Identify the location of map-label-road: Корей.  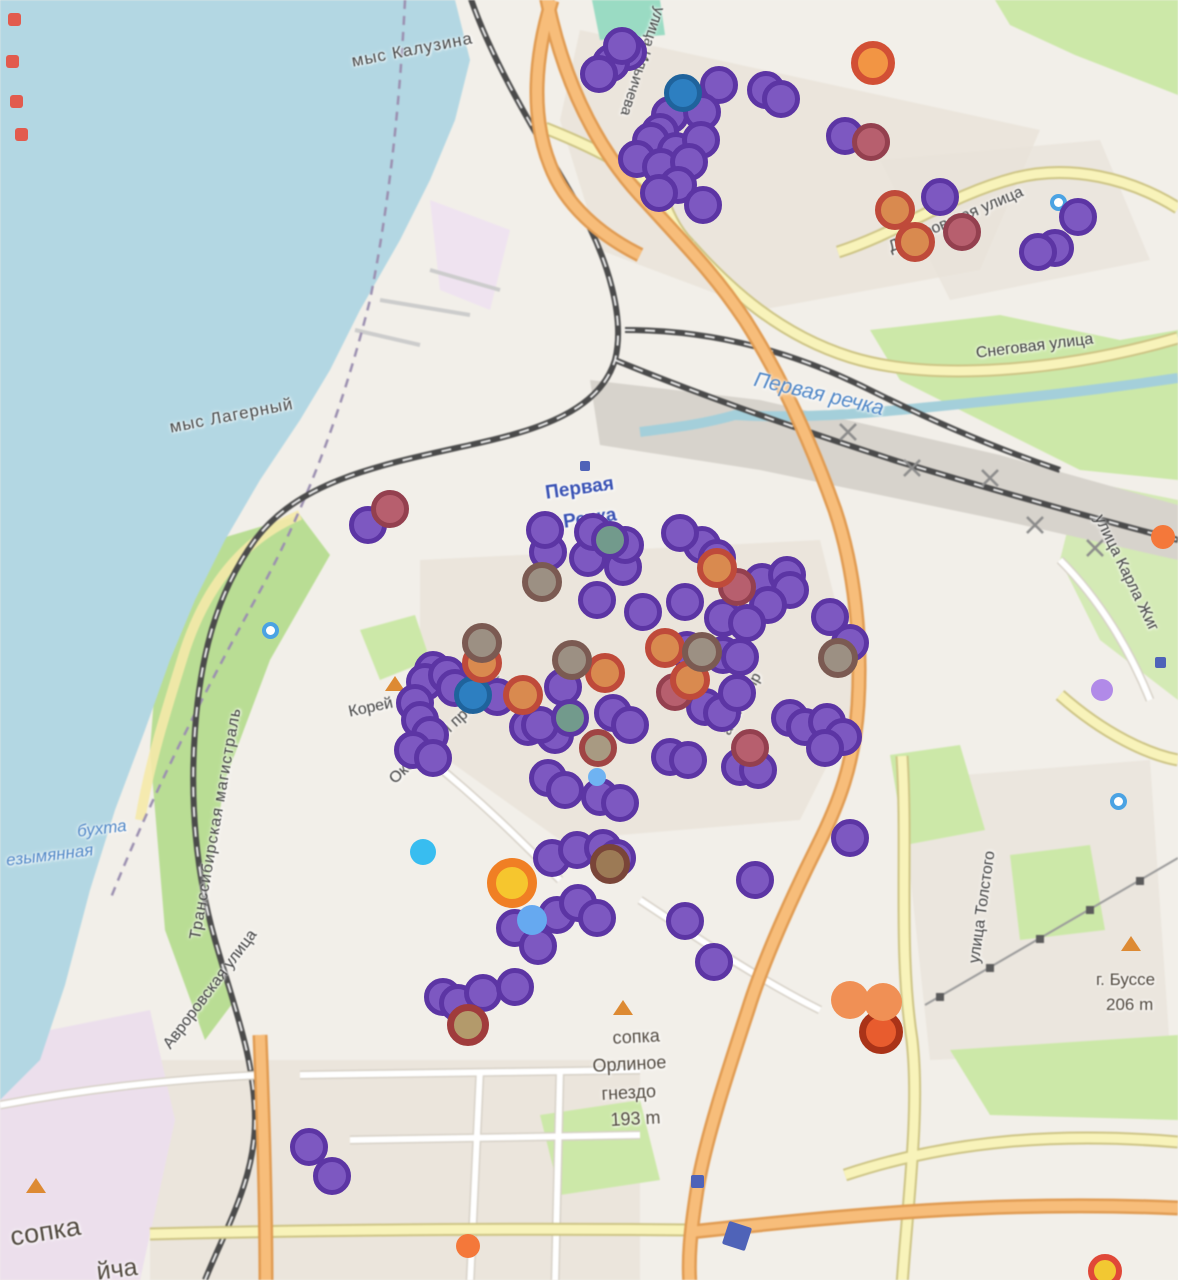
(371, 707).